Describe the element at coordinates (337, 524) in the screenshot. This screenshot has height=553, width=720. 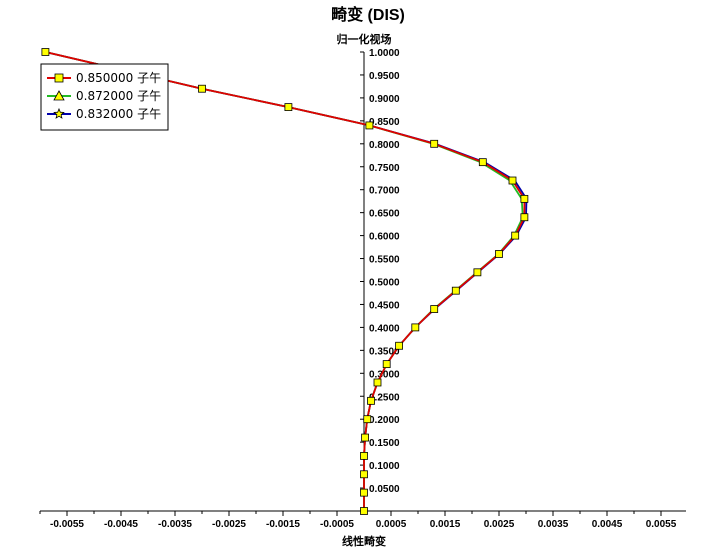
I see `x-tick-label: -0.0005` at that location.